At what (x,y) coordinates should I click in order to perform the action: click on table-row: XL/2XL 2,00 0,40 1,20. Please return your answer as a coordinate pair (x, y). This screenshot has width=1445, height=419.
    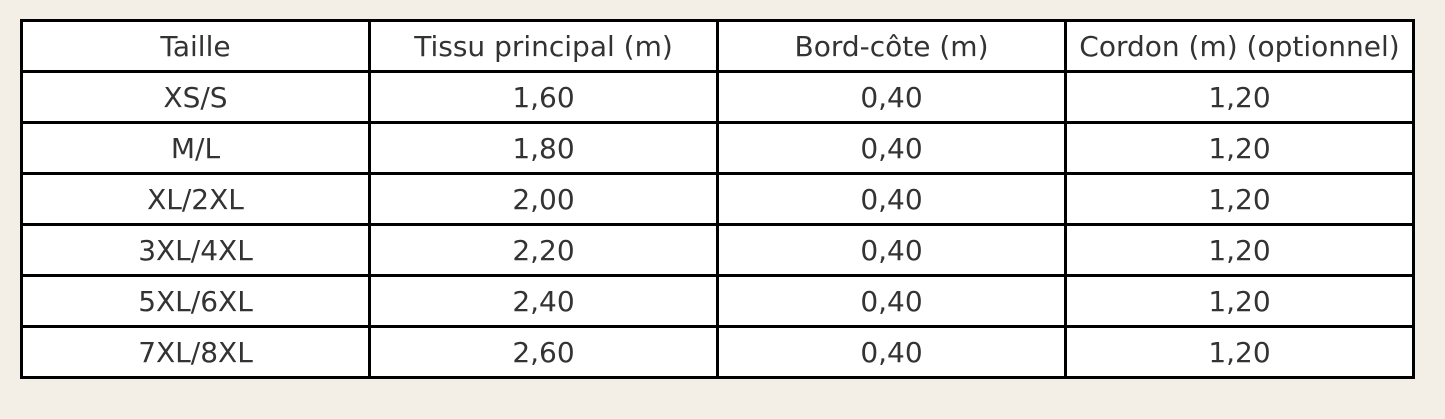
    Looking at the image, I should click on (717, 199).